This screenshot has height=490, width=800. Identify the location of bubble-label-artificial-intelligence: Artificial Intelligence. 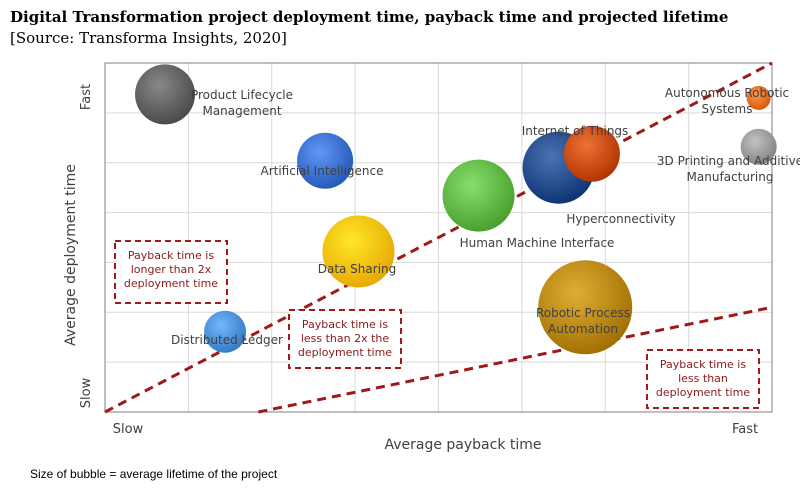
(322, 171).